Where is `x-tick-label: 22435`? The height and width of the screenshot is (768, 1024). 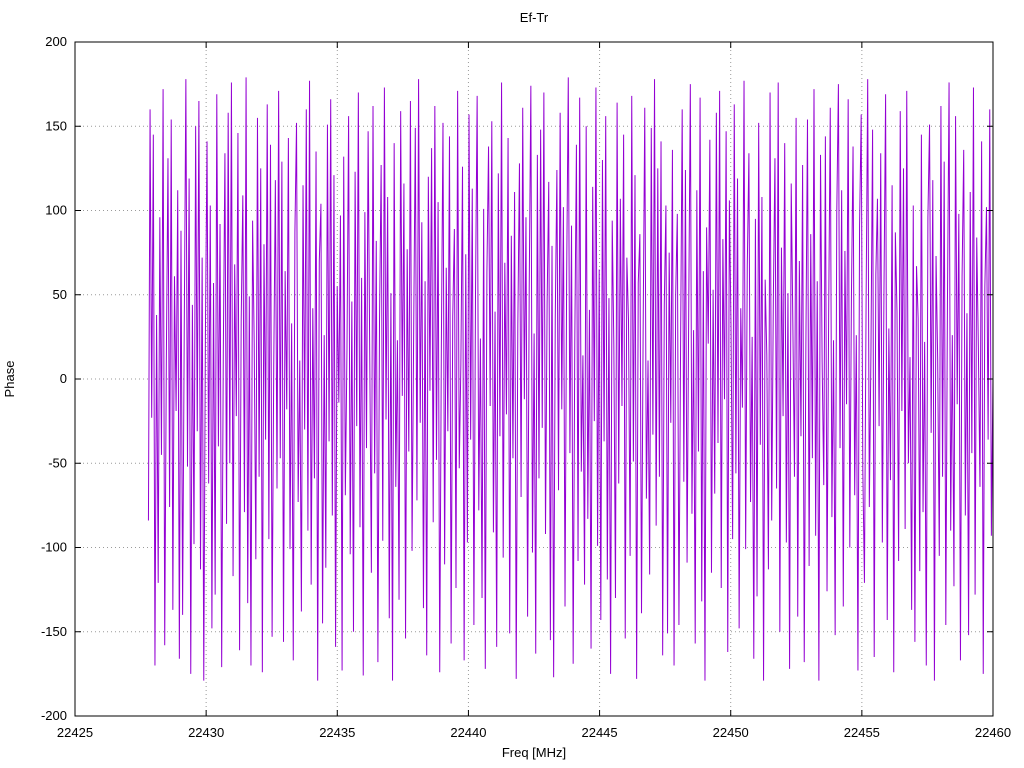 x-tick-label: 22435 is located at coordinates (337, 732).